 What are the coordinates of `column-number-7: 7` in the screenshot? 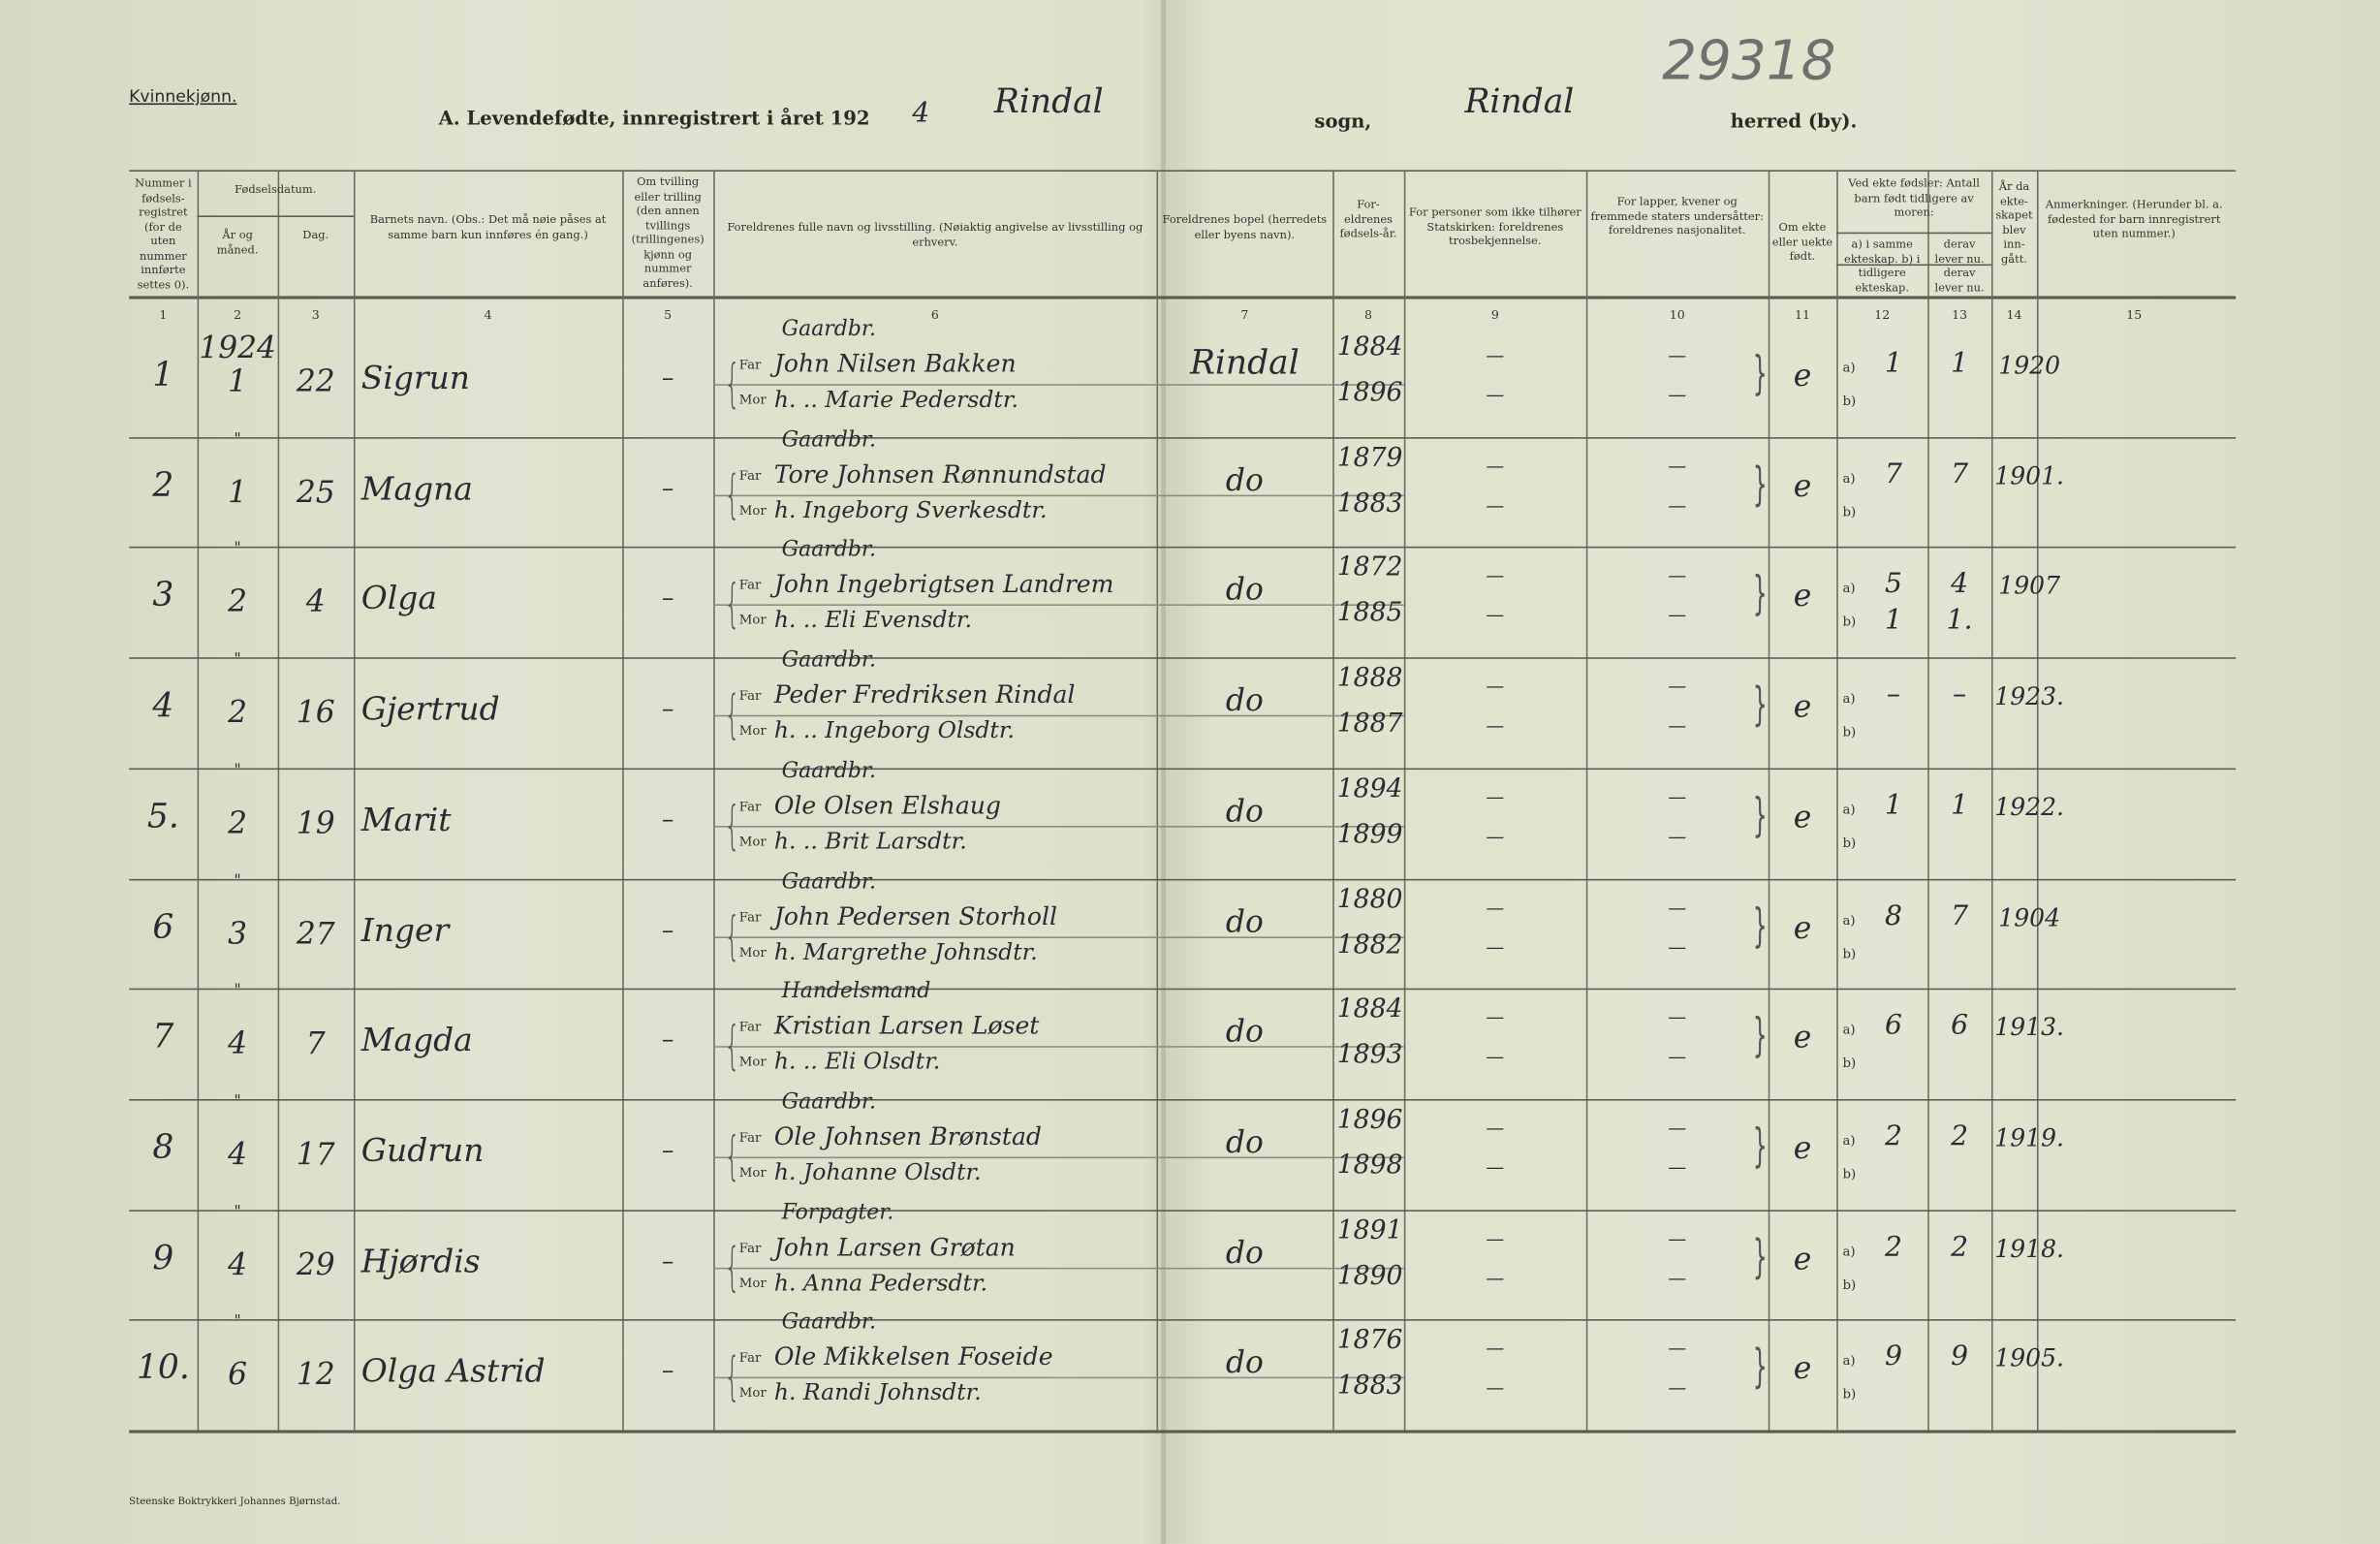 It's located at (1244, 315).